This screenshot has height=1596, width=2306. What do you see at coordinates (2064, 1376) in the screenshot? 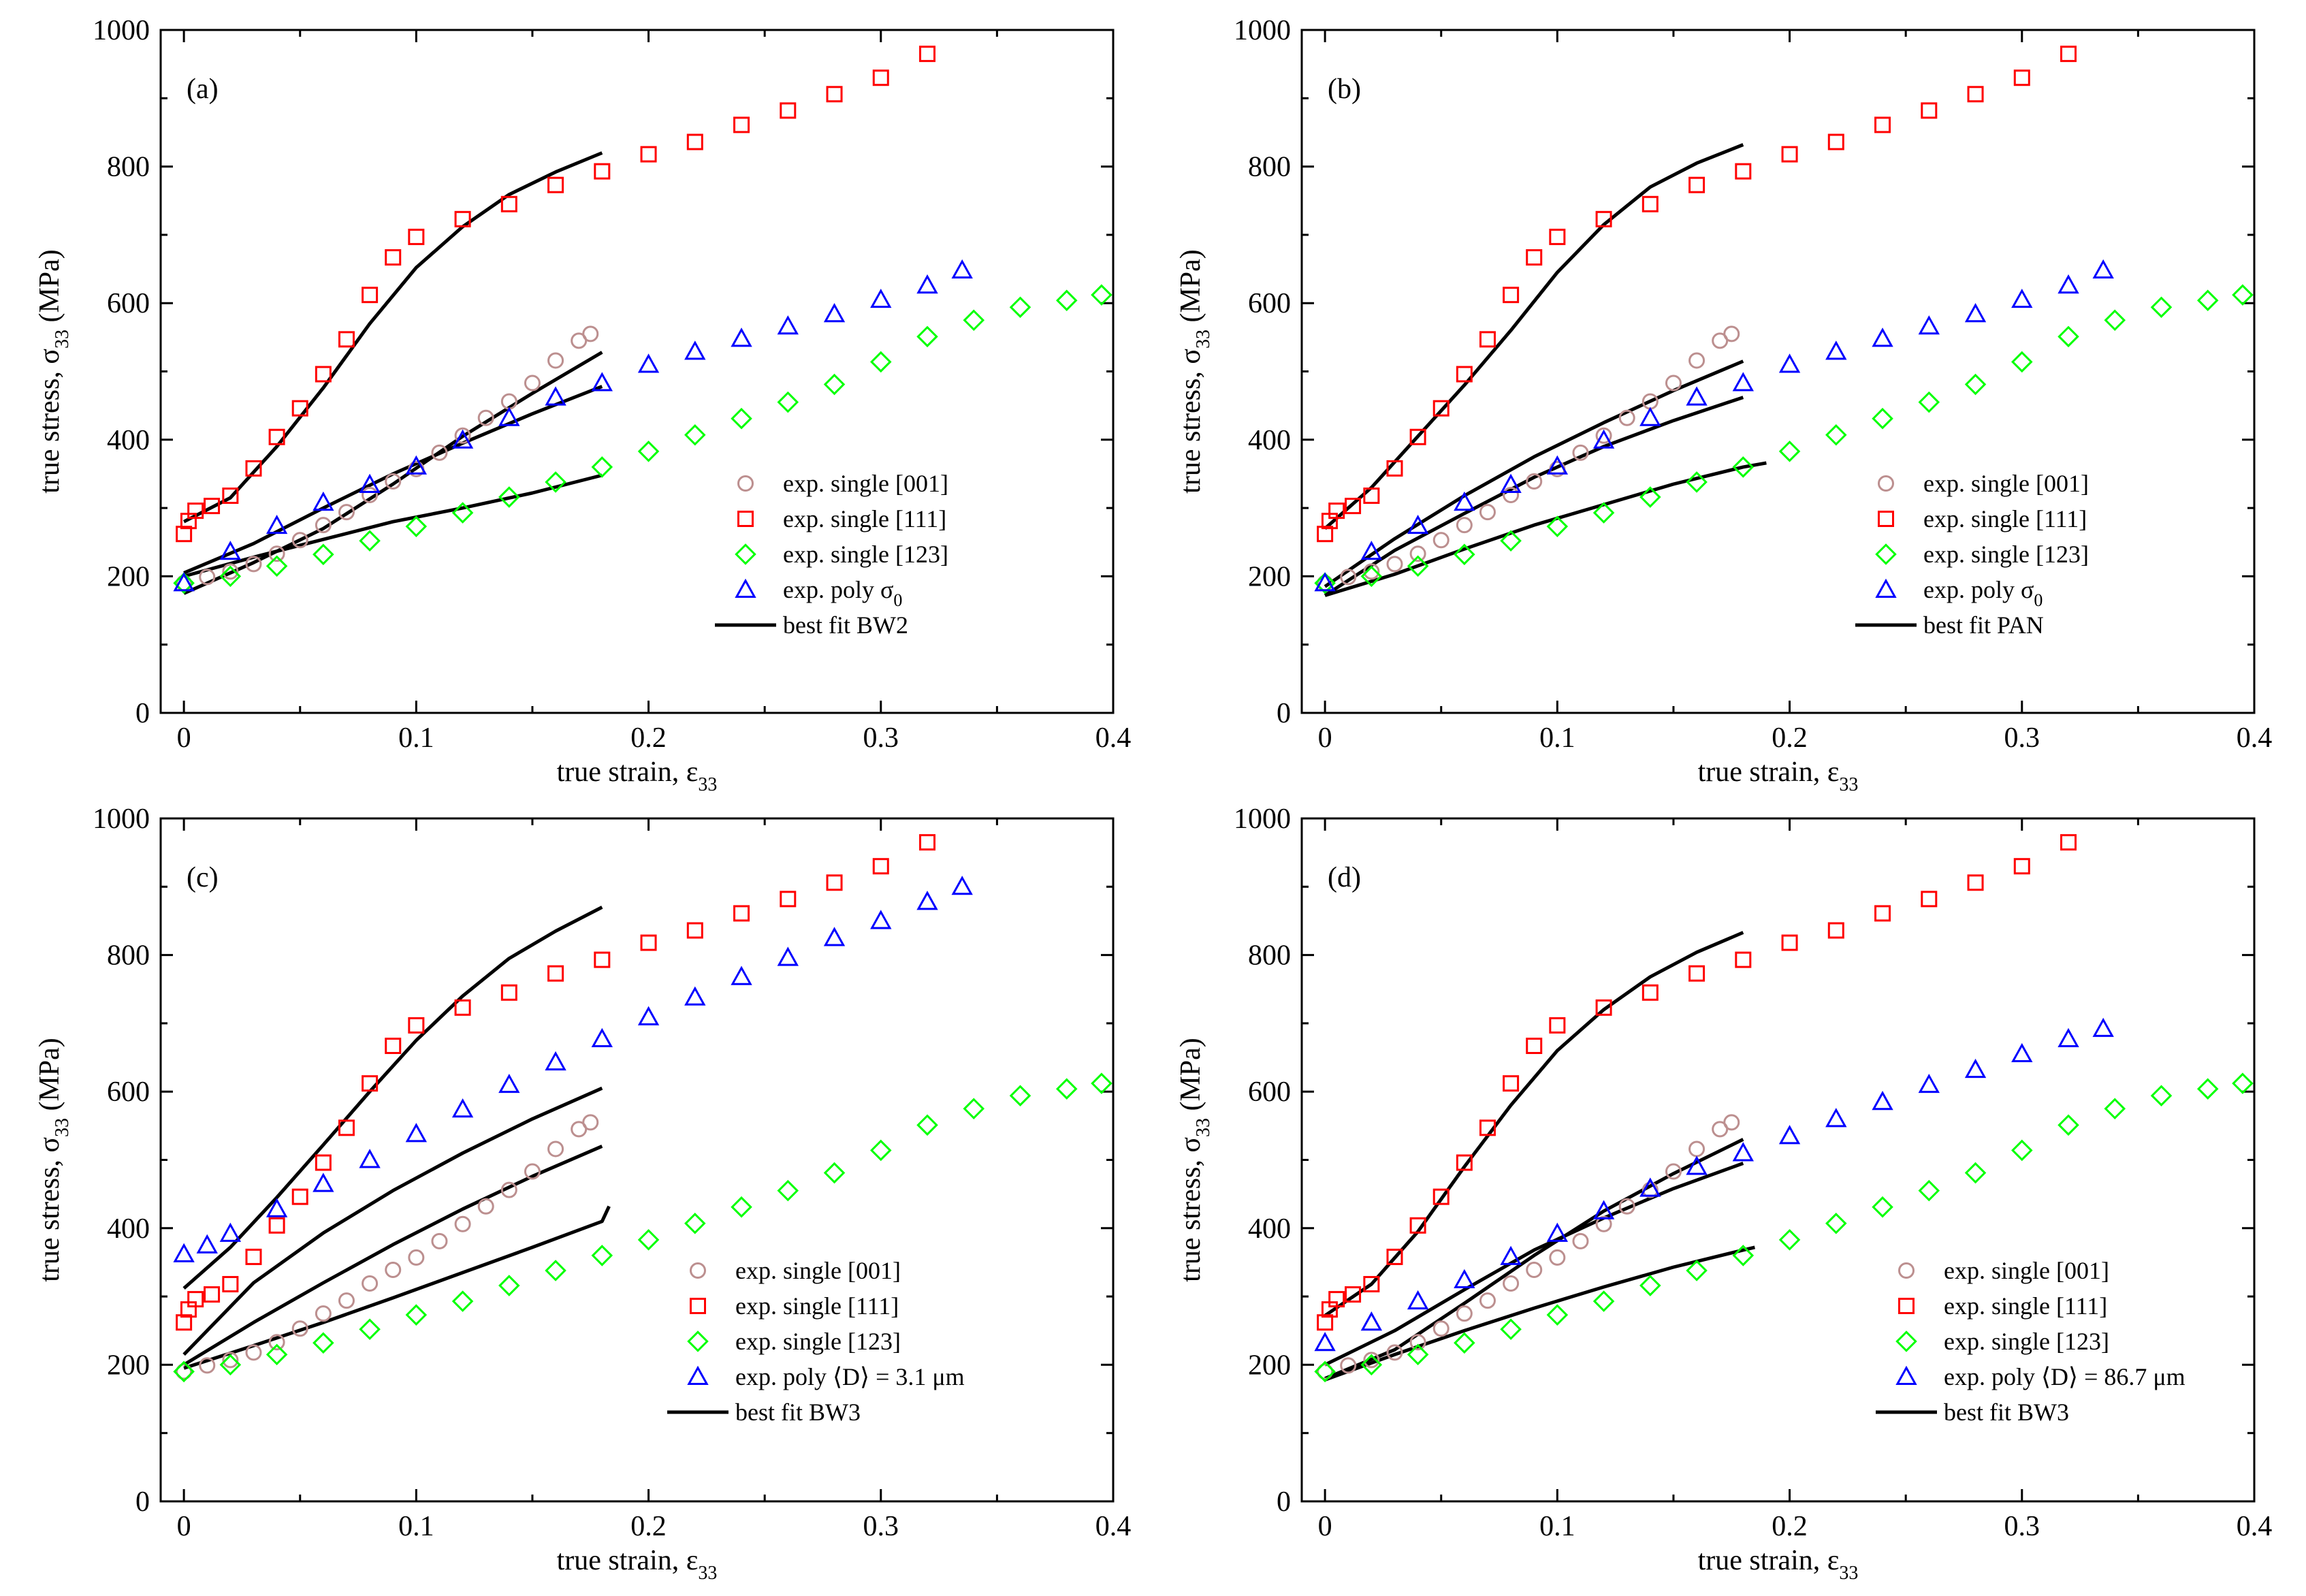
I see `legend-label-text: exp. poly ⟨D⟩ = 86.7 μm` at bounding box center [2064, 1376].